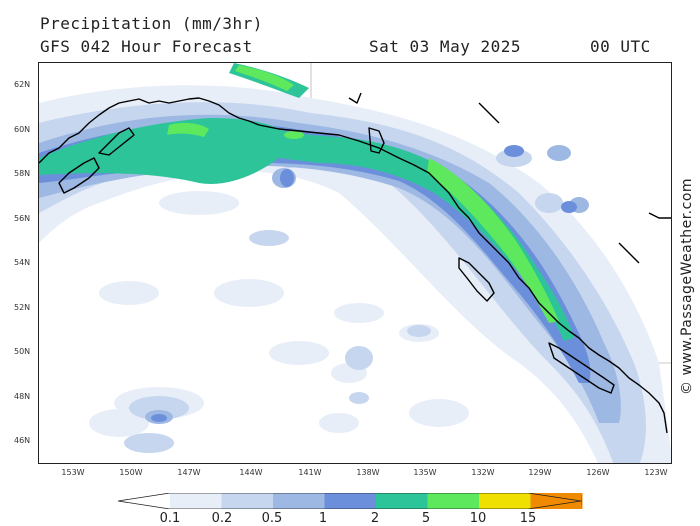  Describe the element at coordinates (323, 518) in the screenshot. I see `legend-label: 1` at that location.